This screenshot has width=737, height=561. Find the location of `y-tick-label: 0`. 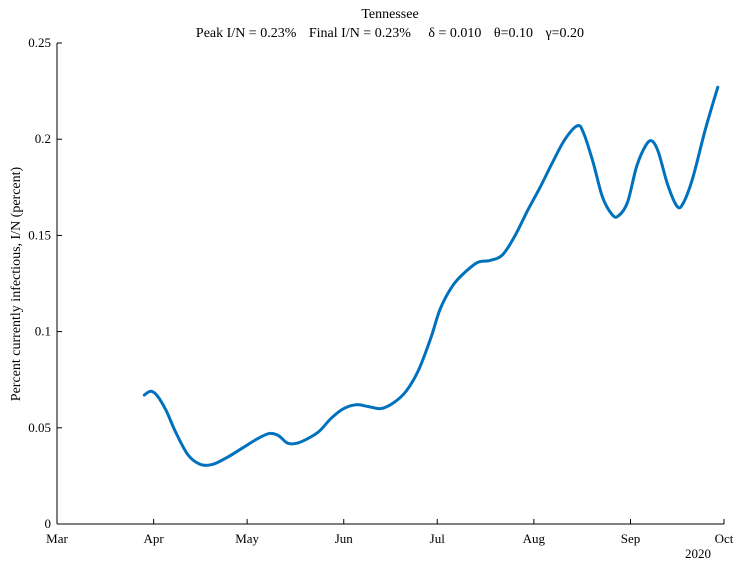

y-tick-label: 0 is located at coordinates (48, 523).